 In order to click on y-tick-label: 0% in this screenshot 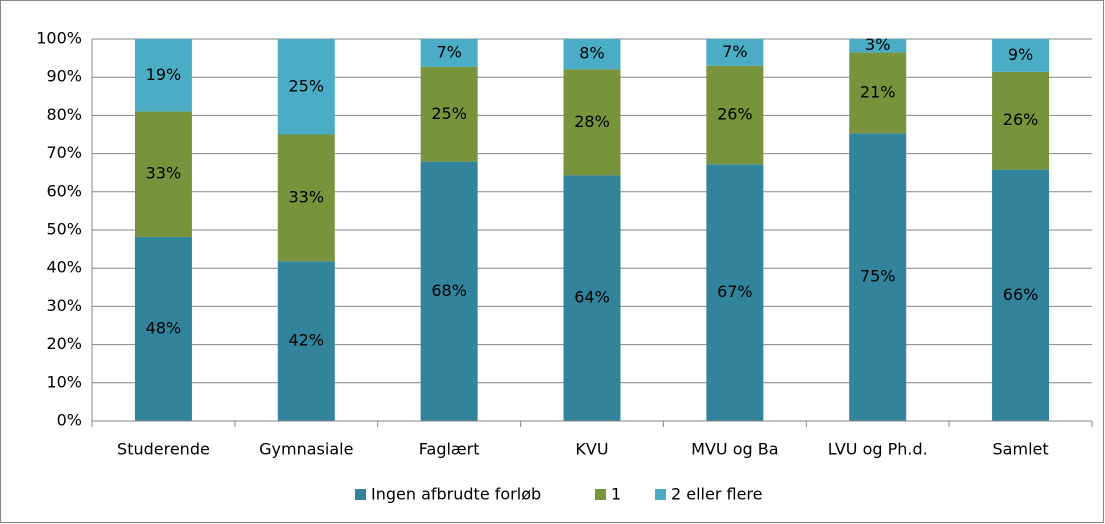, I will do `click(69, 420)`.